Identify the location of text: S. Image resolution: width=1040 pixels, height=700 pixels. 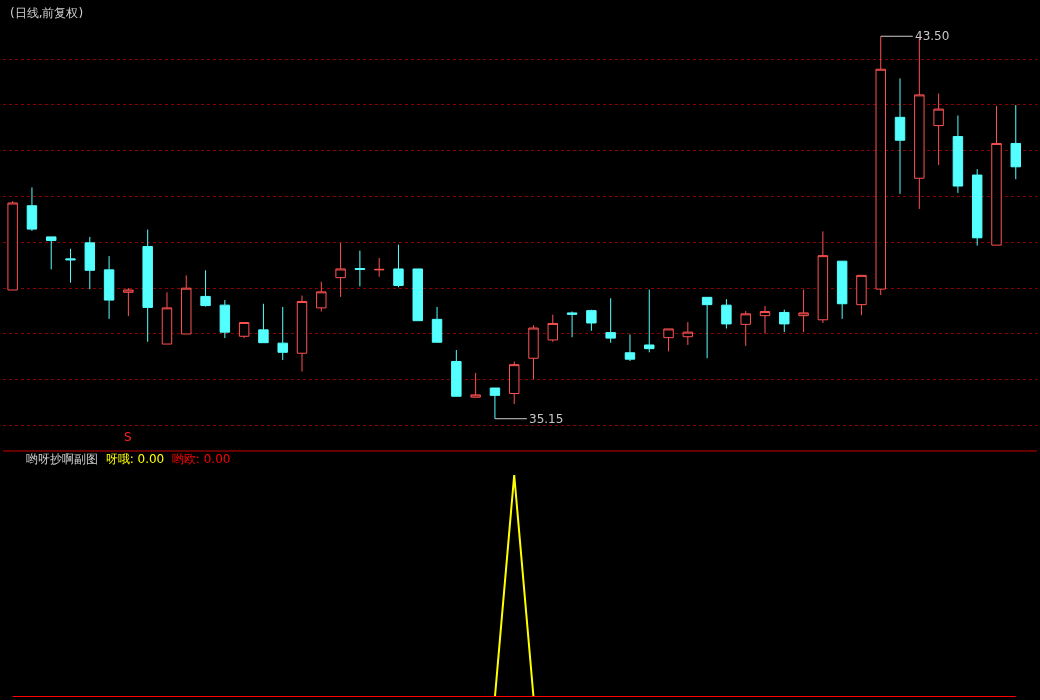
(128, 437).